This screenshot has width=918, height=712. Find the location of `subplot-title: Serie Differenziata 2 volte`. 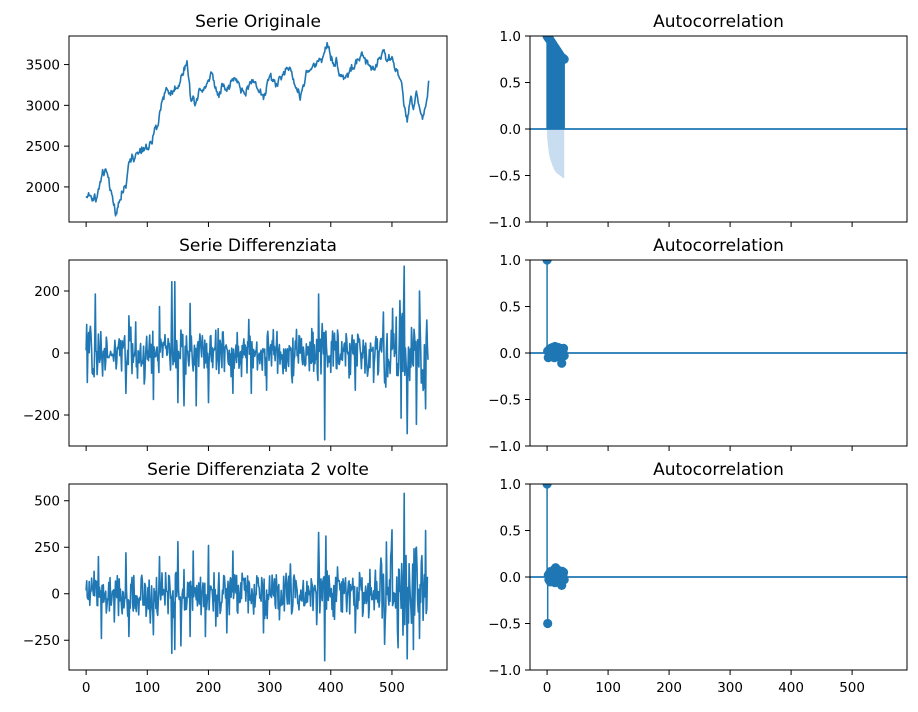

subplot-title: Serie Differenziata 2 volte is located at coordinates (258, 470).